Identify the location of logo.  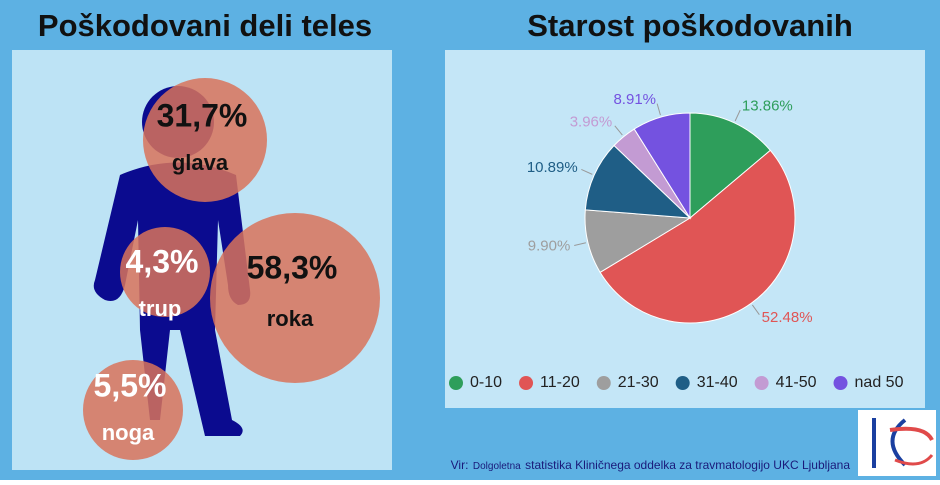
(897, 443).